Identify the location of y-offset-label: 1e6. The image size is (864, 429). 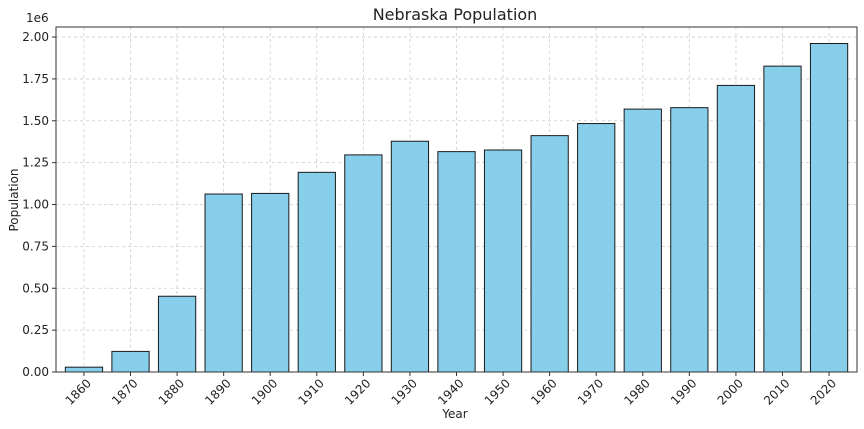
(37, 18).